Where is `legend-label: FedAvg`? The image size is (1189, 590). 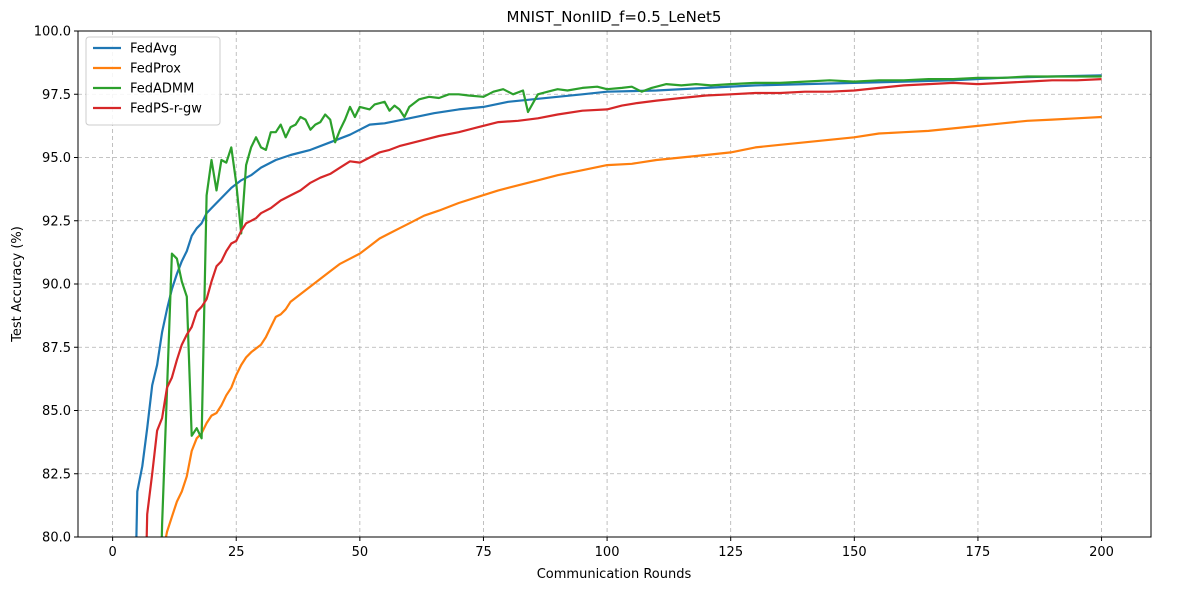 legend-label: FedAvg is located at coordinates (153, 49).